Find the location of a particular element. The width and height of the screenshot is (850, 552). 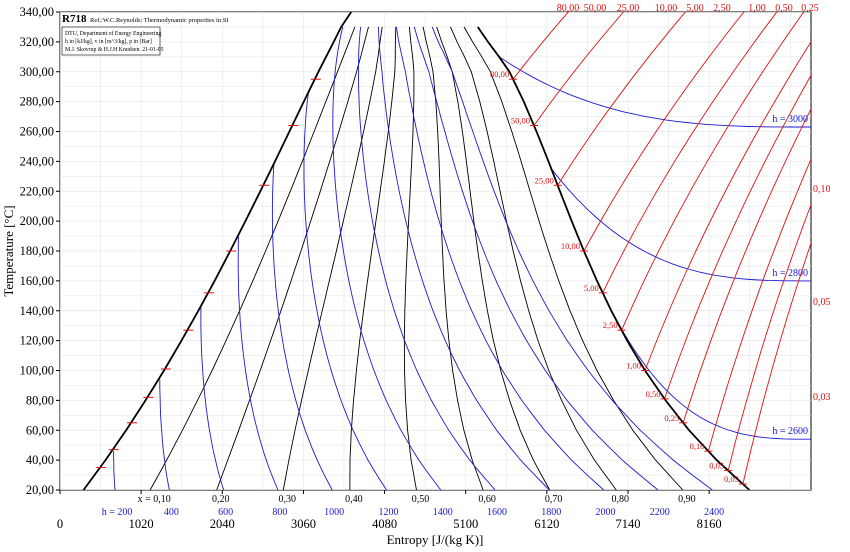

info-line-2: h in [kJ/kg], v in [m^3/kg], p in [Bar] is located at coordinates (108, 42).